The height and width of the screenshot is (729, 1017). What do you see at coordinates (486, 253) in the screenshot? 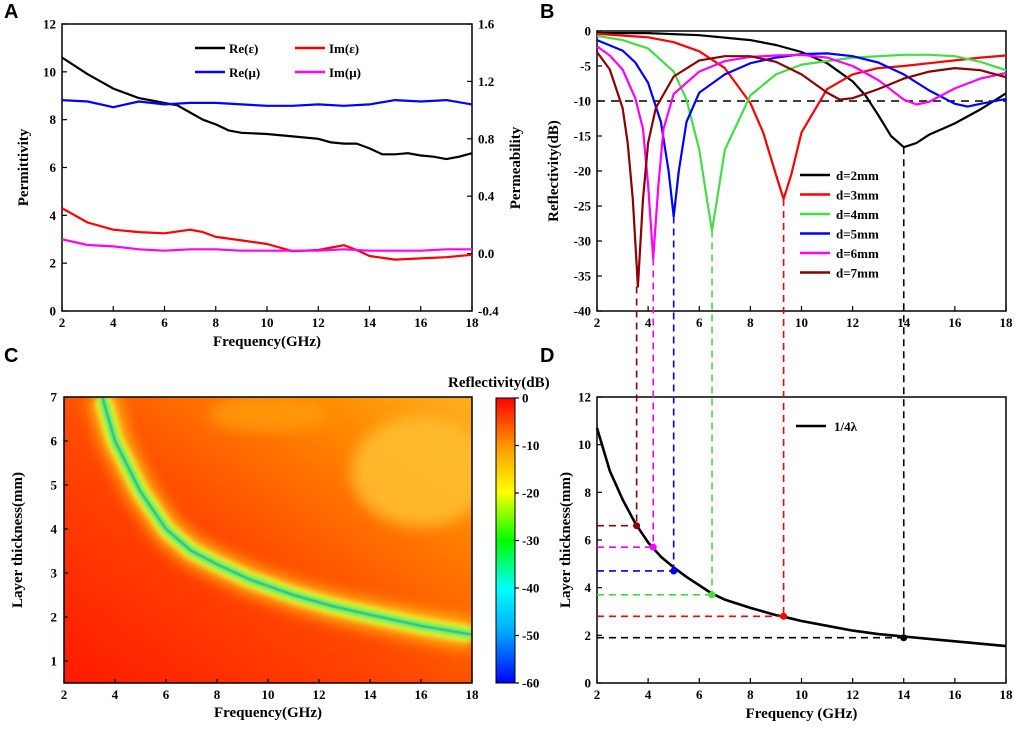
I see `y2-tick-label: 0.0` at bounding box center [486, 253].